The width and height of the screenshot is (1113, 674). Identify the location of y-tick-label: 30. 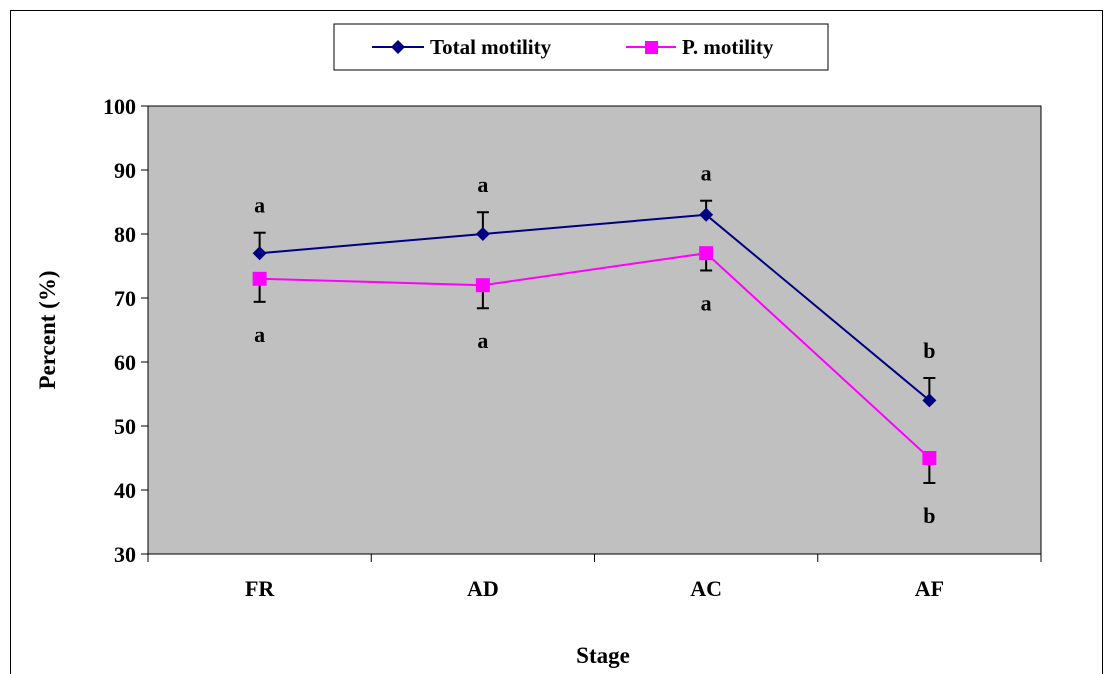
(125, 554).